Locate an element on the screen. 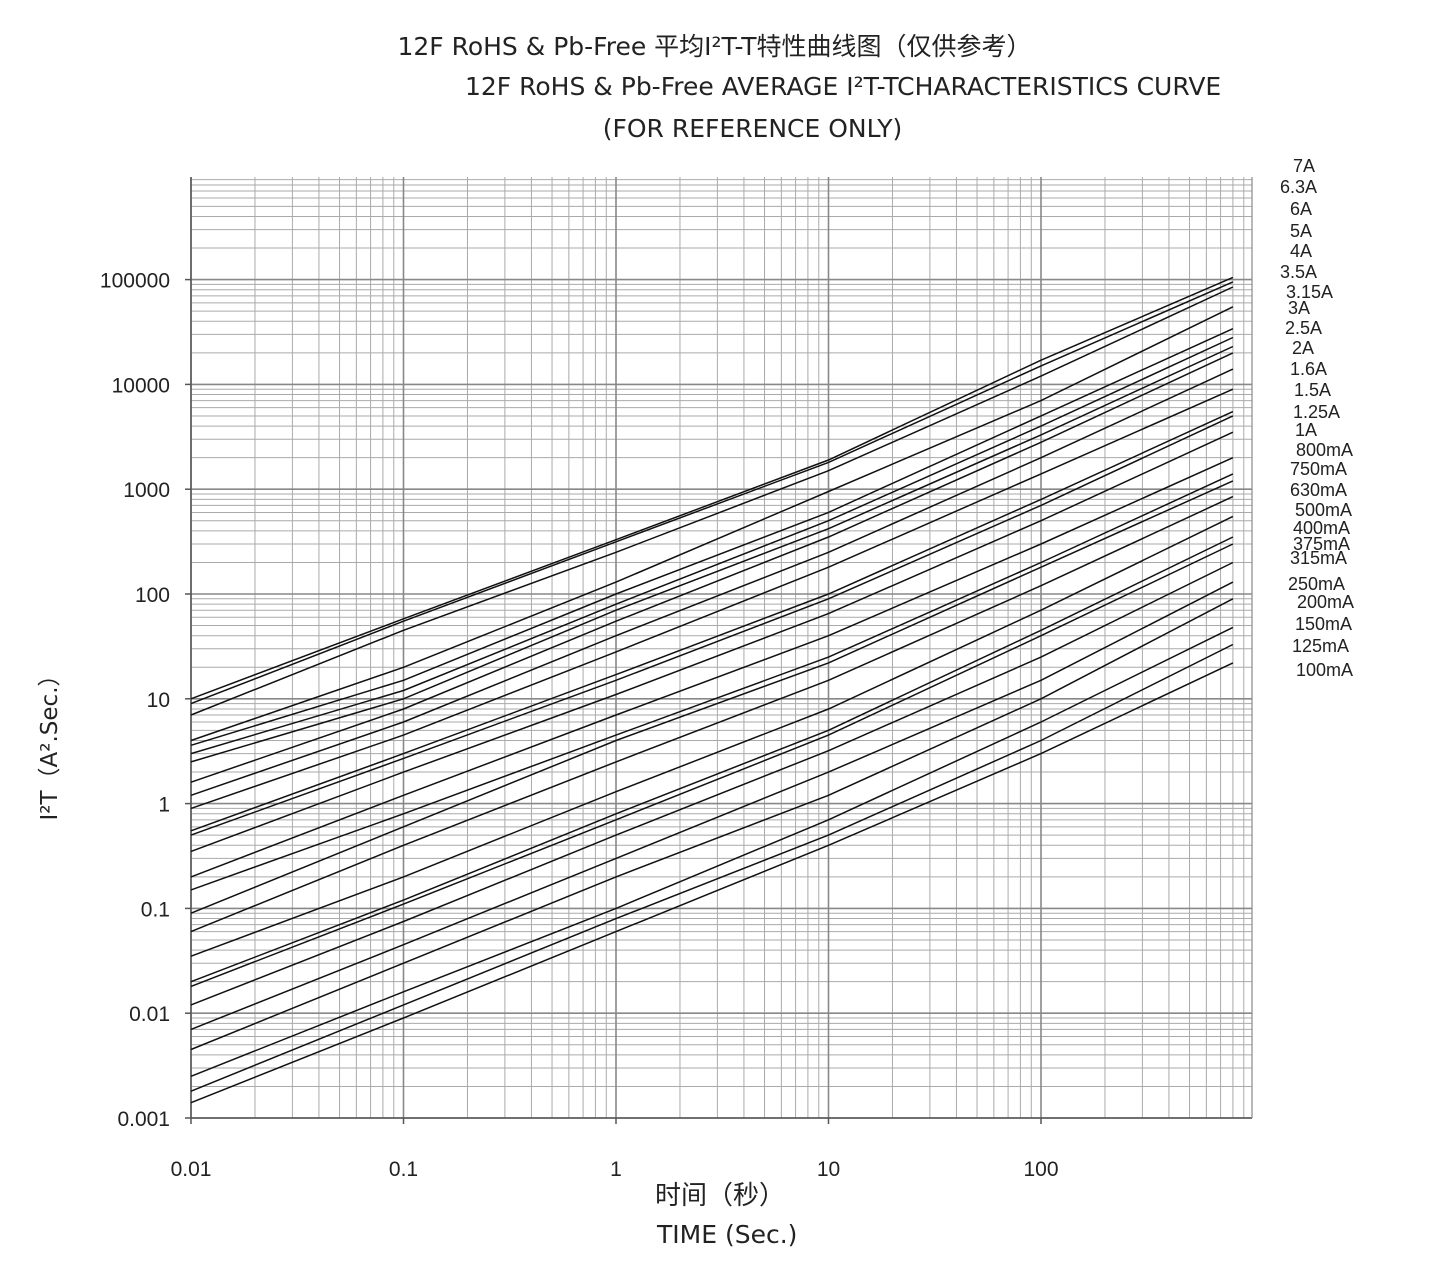 Image resolution: width=1429 pixels, height=1262 pixels. y-tick-label: 0.001 is located at coordinates (143, 1119).